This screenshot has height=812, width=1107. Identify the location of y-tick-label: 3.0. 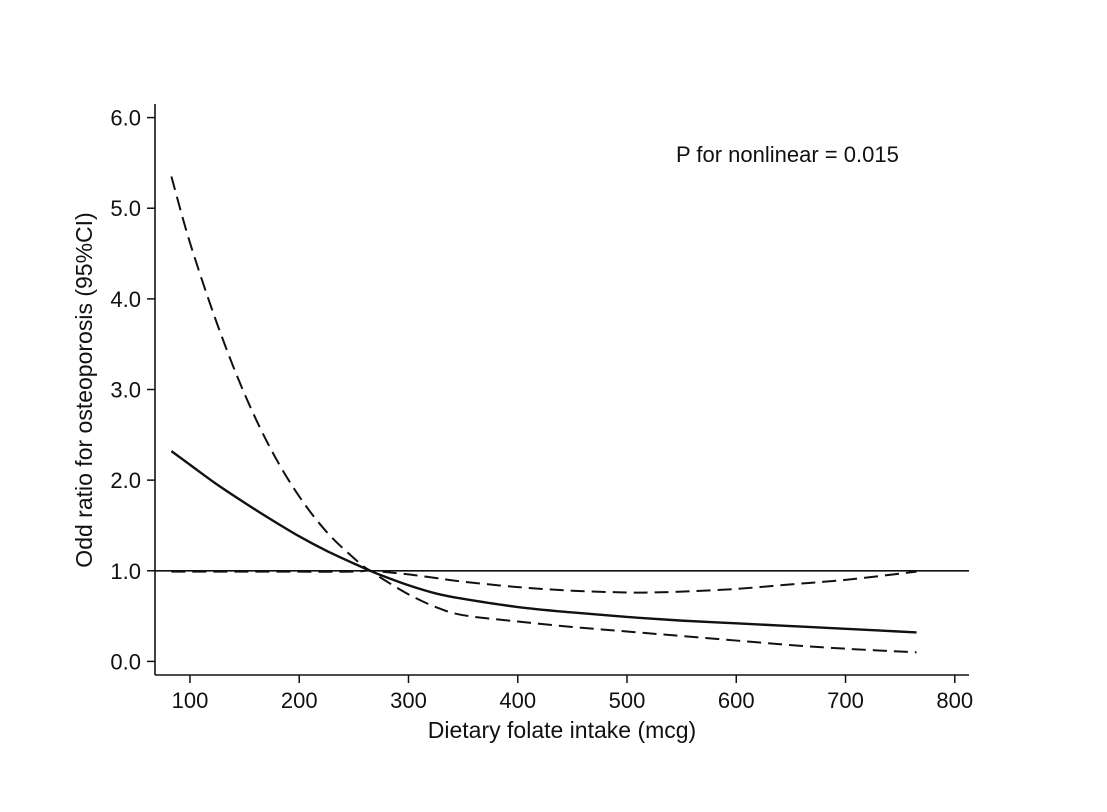
(125, 390).